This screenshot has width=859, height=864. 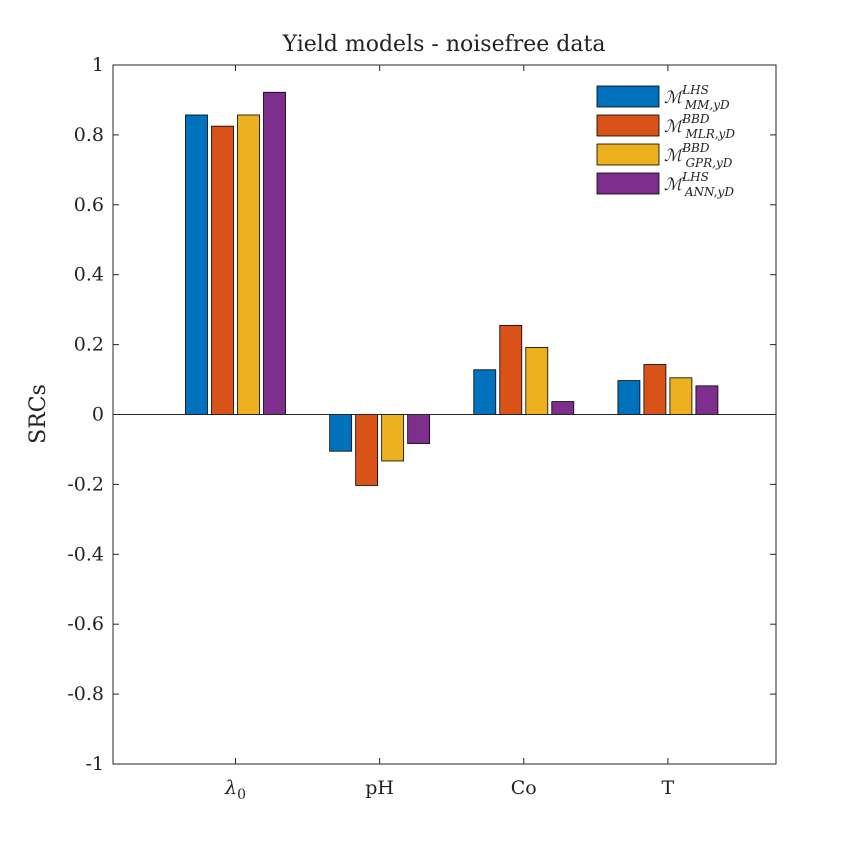 What do you see at coordinates (235, 790) in the screenshot?
I see `x-tick-label: λ0` at bounding box center [235, 790].